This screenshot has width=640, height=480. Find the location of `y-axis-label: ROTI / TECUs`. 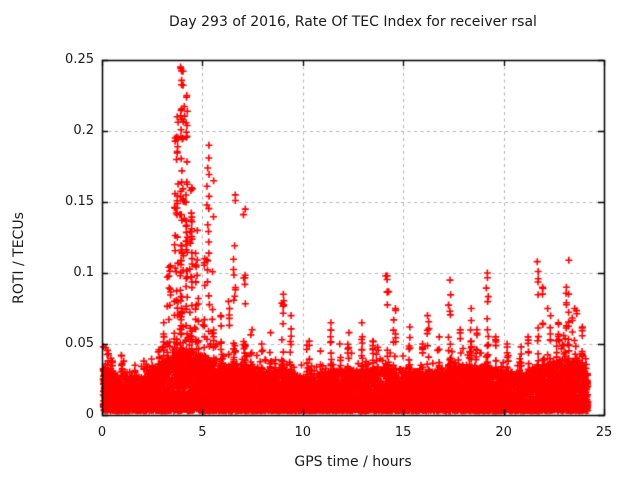

y-axis-label: ROTI / TECUs is located at coordinates (19, 258).